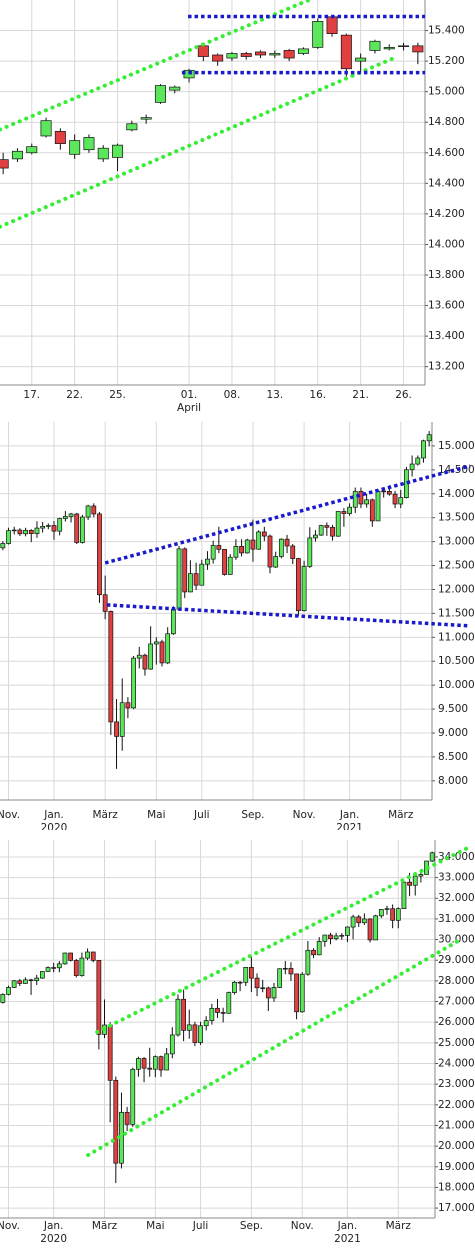 The image size is (475, 1250). Describe the element at coordinates (456, 1084) in the screenshot. I see `y-tick-label: 23.000` at that location.